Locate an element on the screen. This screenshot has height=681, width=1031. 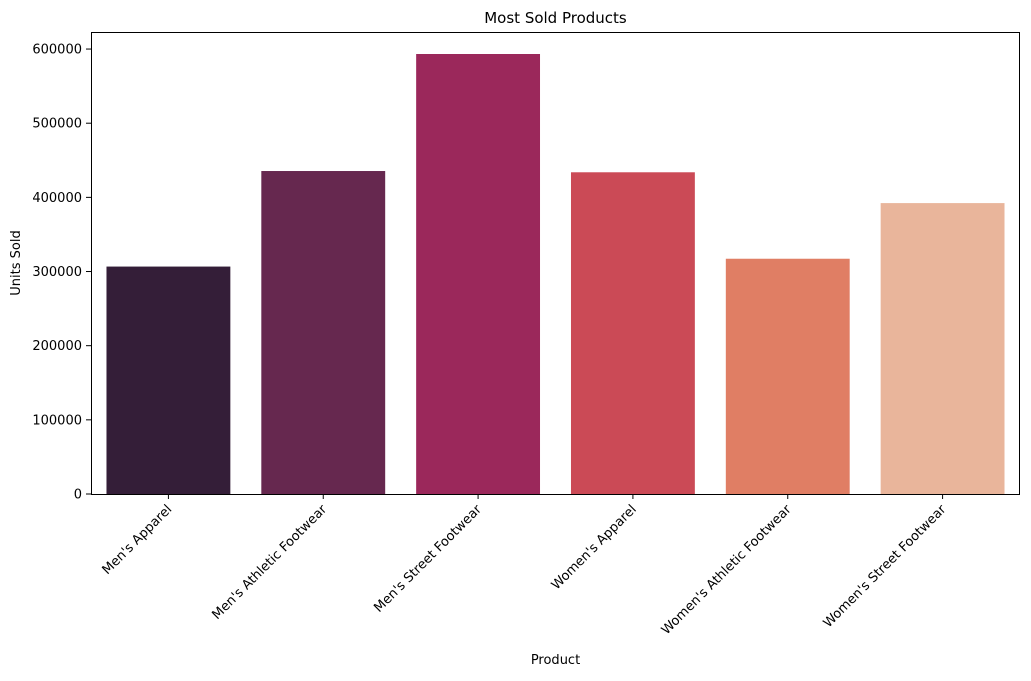
y-tick-label: 400000 is located at coordinates (57, 198).